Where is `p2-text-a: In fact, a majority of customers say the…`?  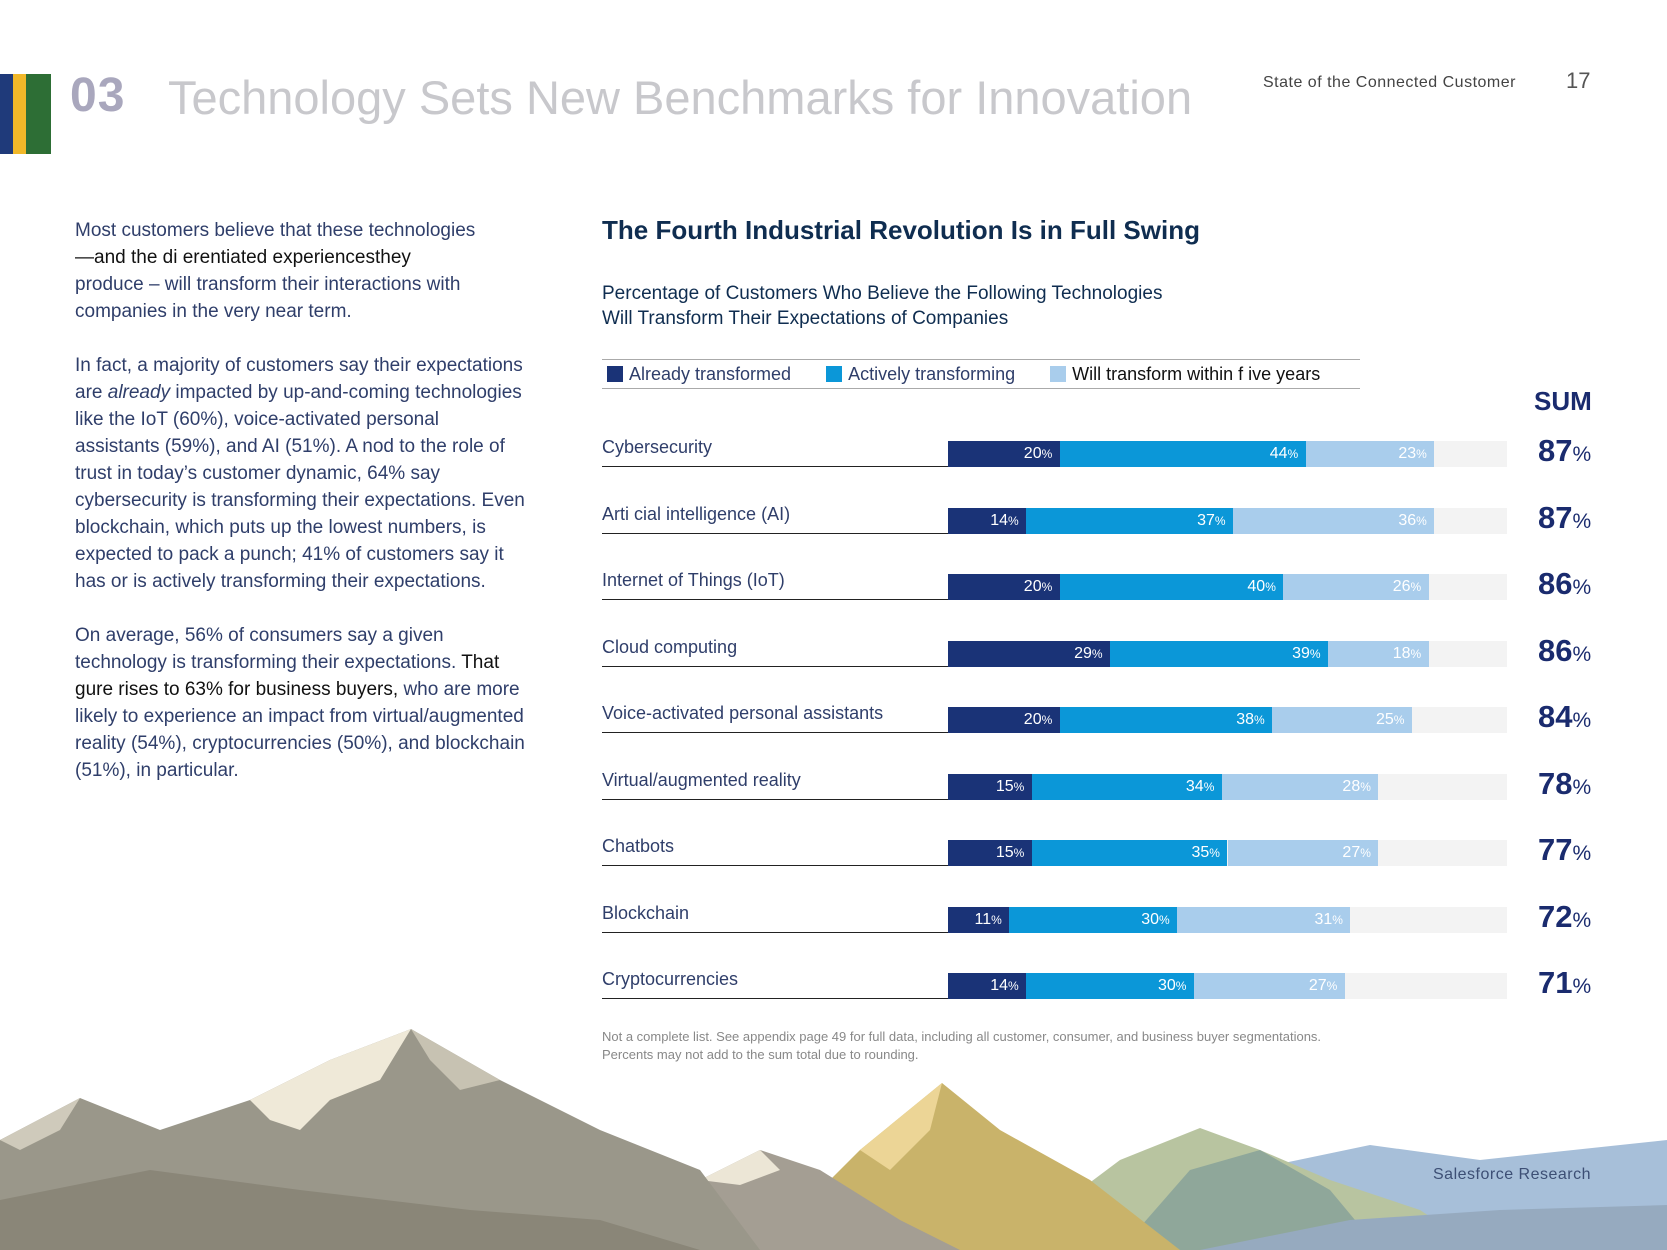 p2-text-a: In fact, a majority of customers say the… is located at coordinates (299, 379).